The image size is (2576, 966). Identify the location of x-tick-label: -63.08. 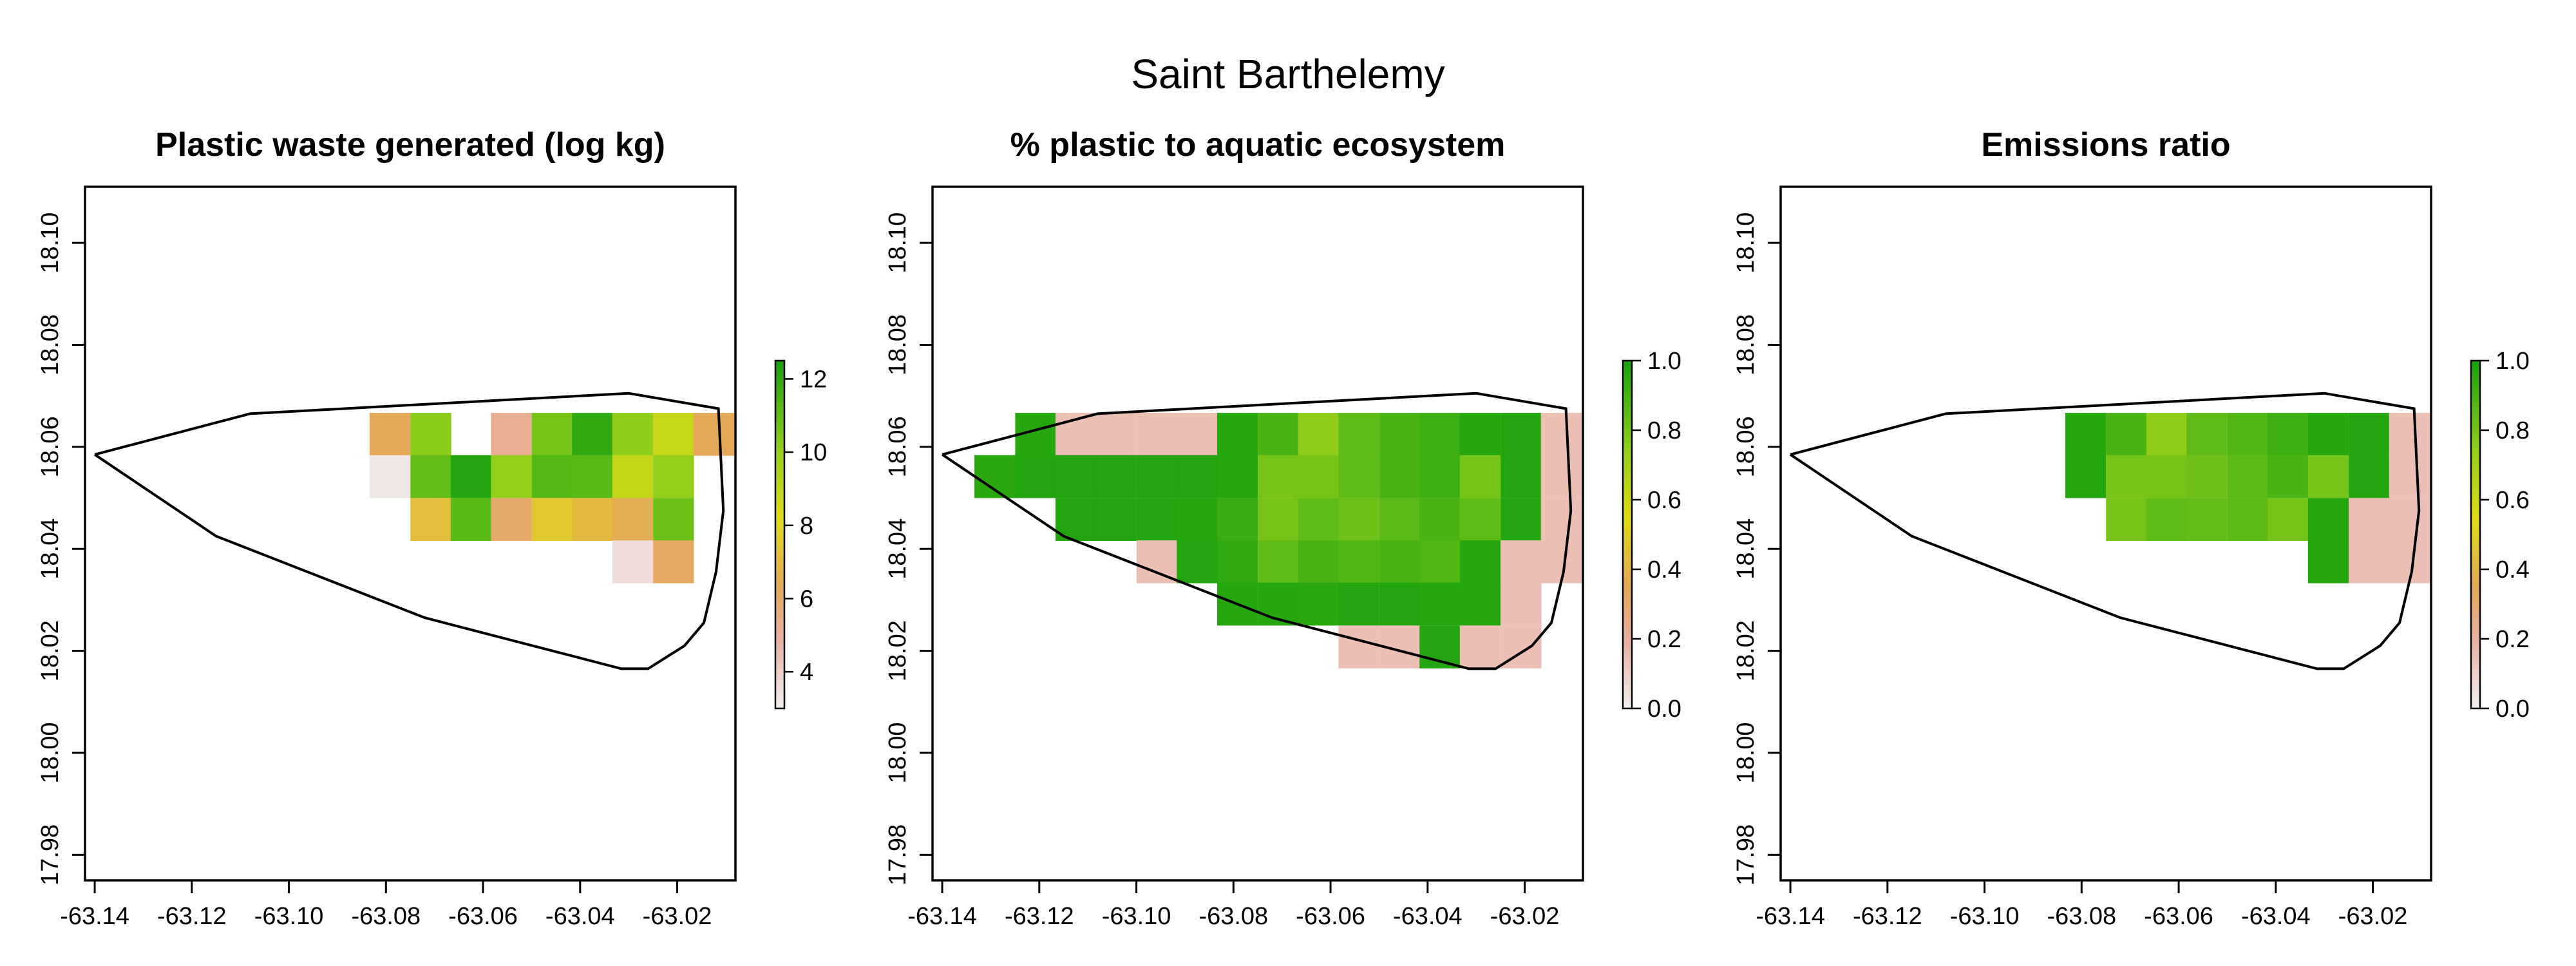
(2081, 916).